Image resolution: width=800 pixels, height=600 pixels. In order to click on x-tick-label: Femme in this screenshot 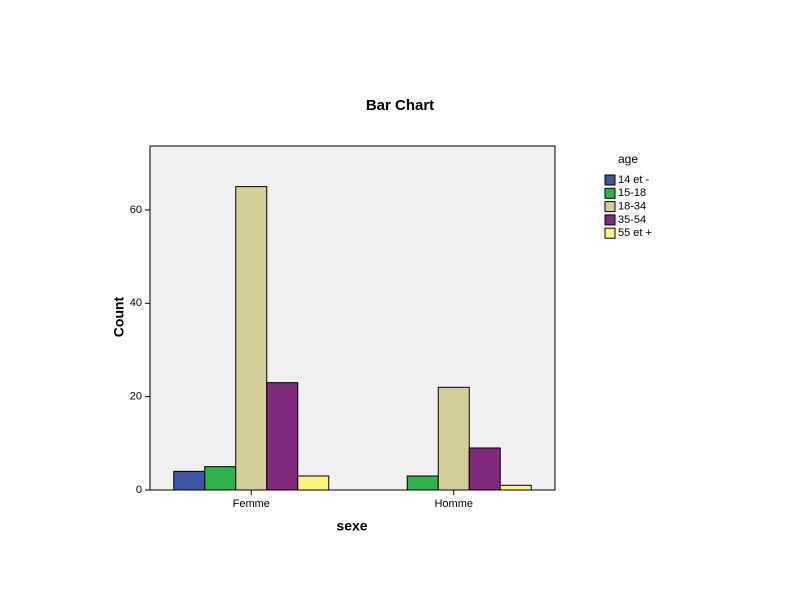, I will do `click(251, 504)`.